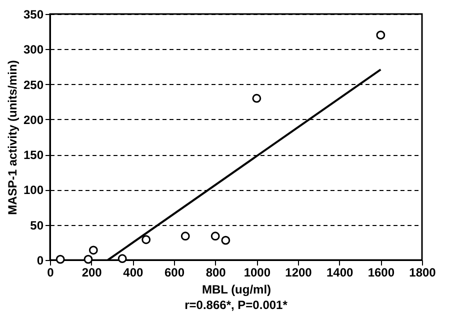 This screenshot has width=474, height=332. Describe the element at coordinates (133, 273) in the screenshot. I see `x-tick-label: 400` at that location.